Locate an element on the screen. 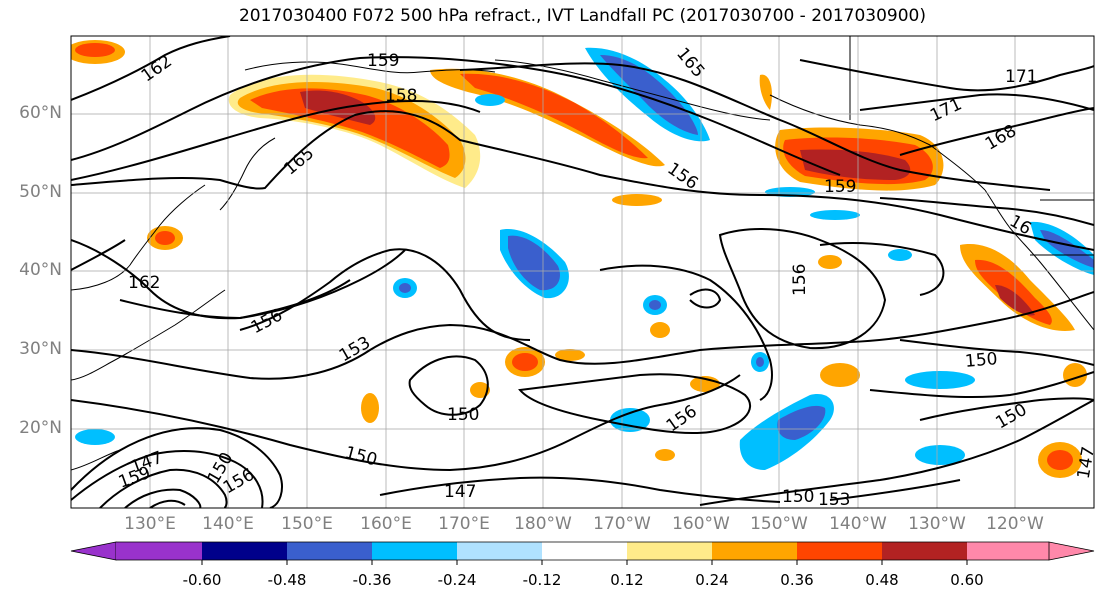 The image size is (1105, 601). lon-label-130e: 130°E is located at coordinates (150, 524).